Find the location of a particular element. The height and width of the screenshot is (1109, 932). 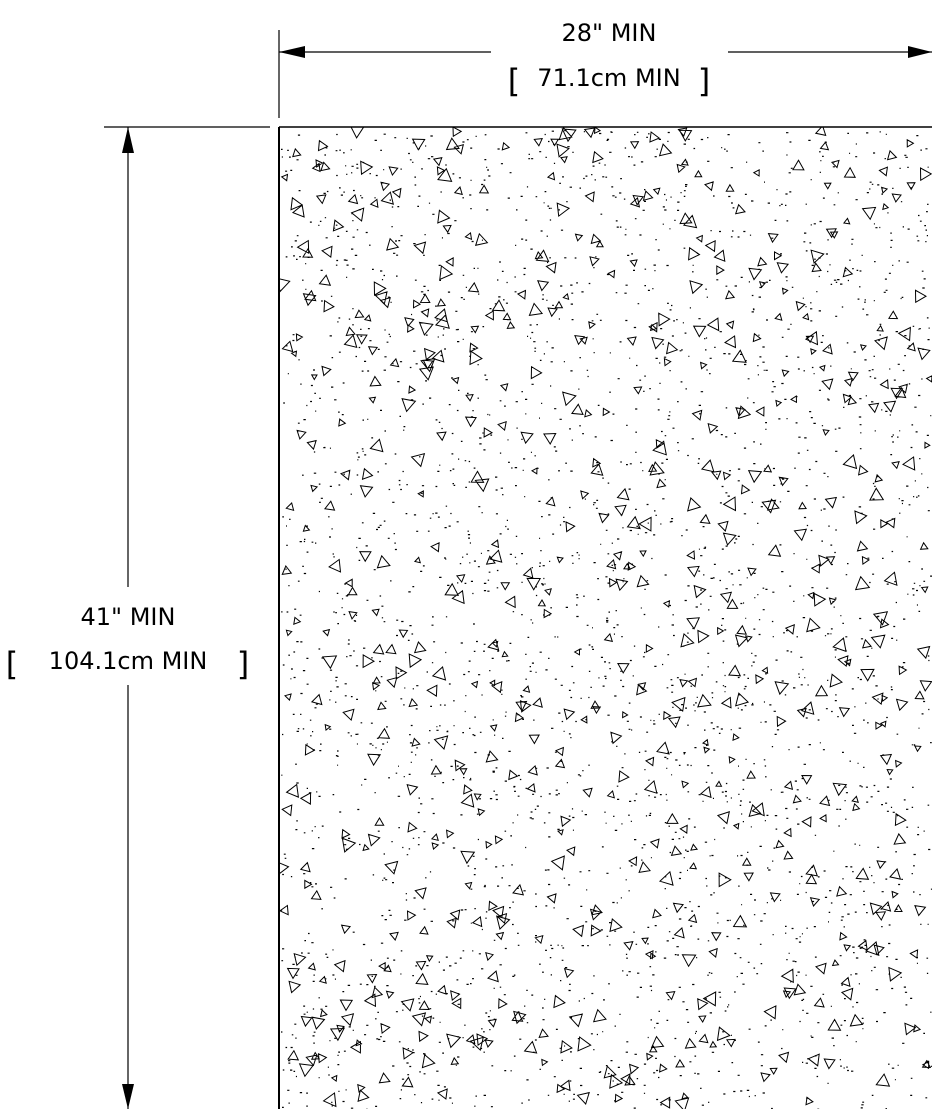

width-imperial-label: 28" MIN is located at coordinates (609, 33).